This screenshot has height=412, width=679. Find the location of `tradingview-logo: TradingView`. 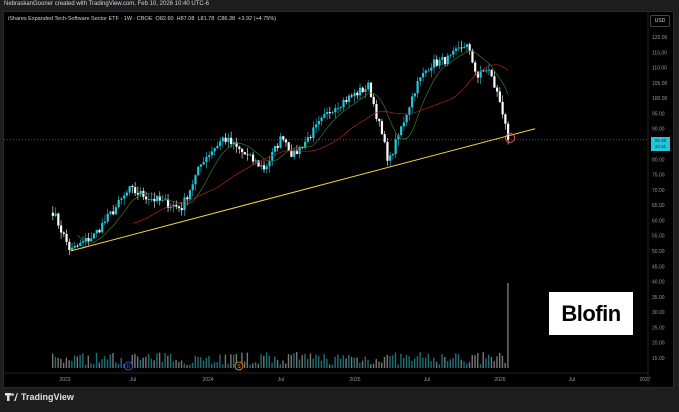

tradingview-logo: TradingView is located at coordinates (39, 397).